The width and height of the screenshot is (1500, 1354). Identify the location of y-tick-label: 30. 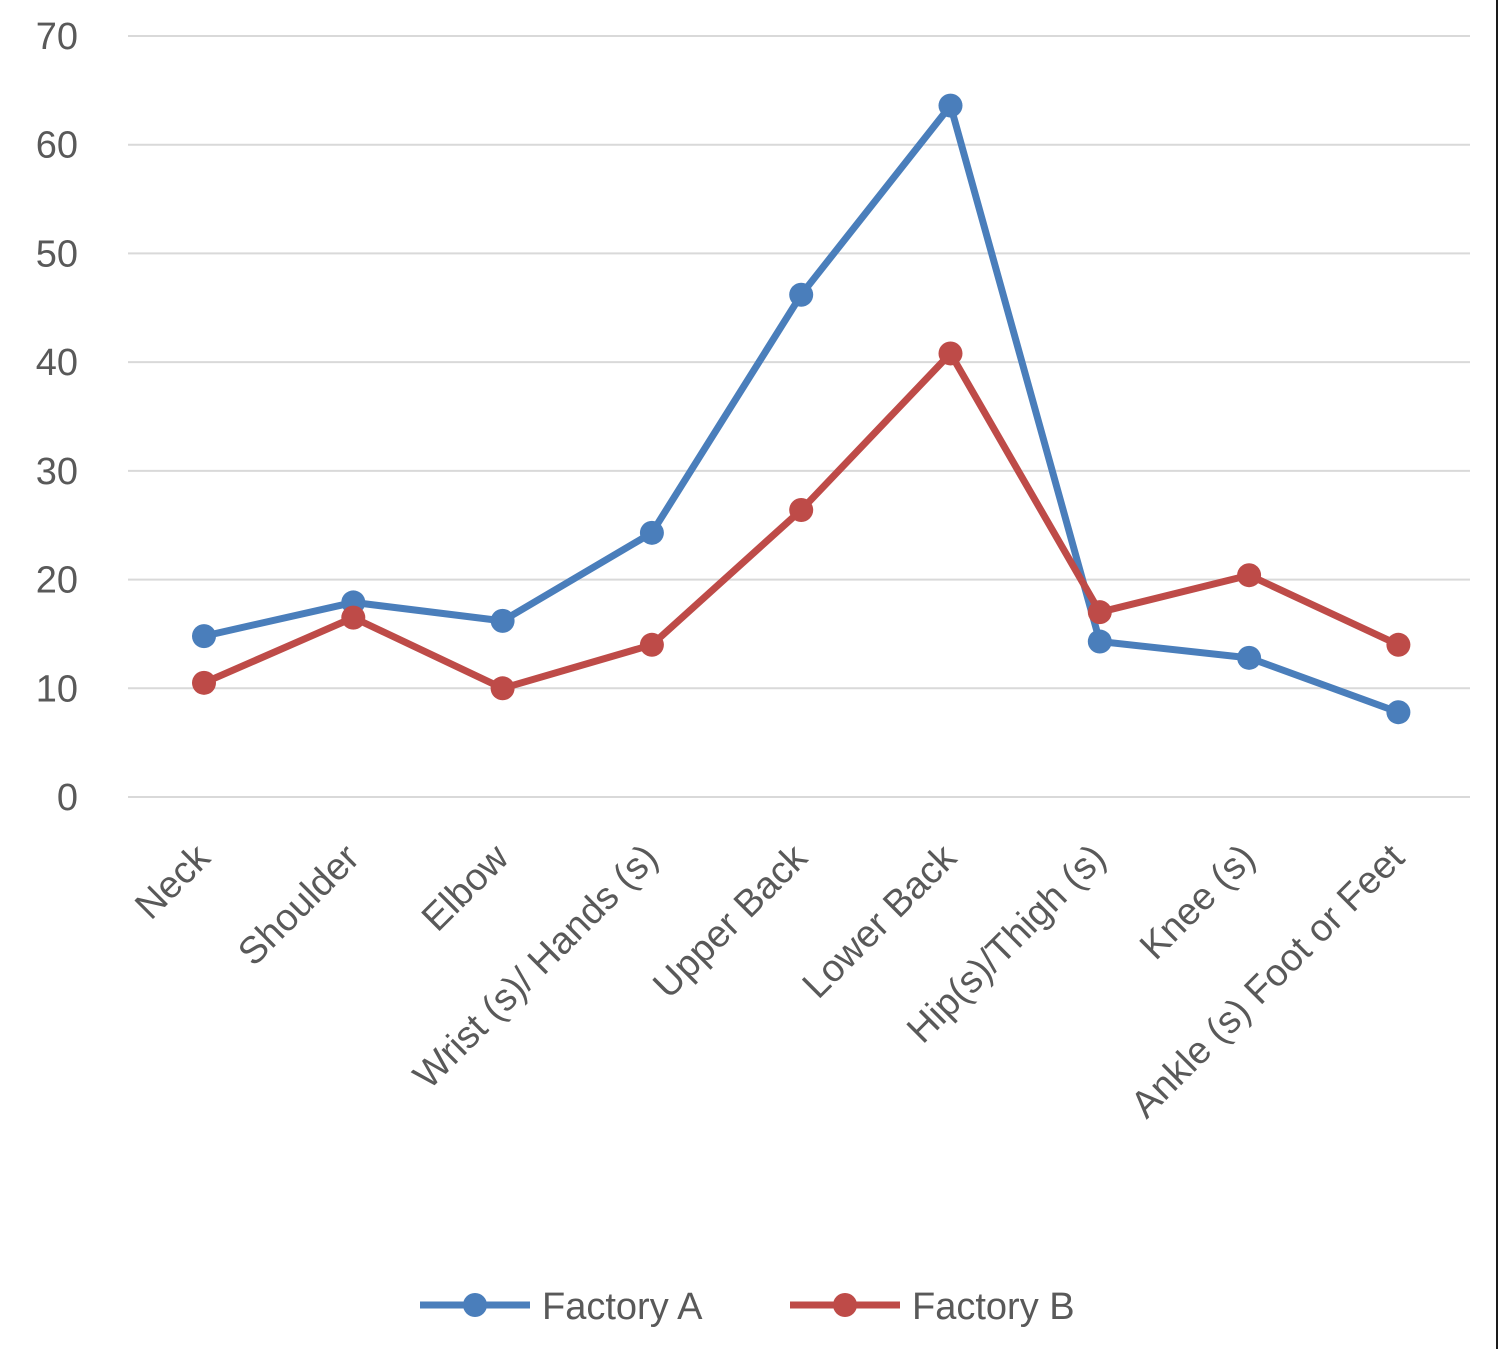
(57, 472).